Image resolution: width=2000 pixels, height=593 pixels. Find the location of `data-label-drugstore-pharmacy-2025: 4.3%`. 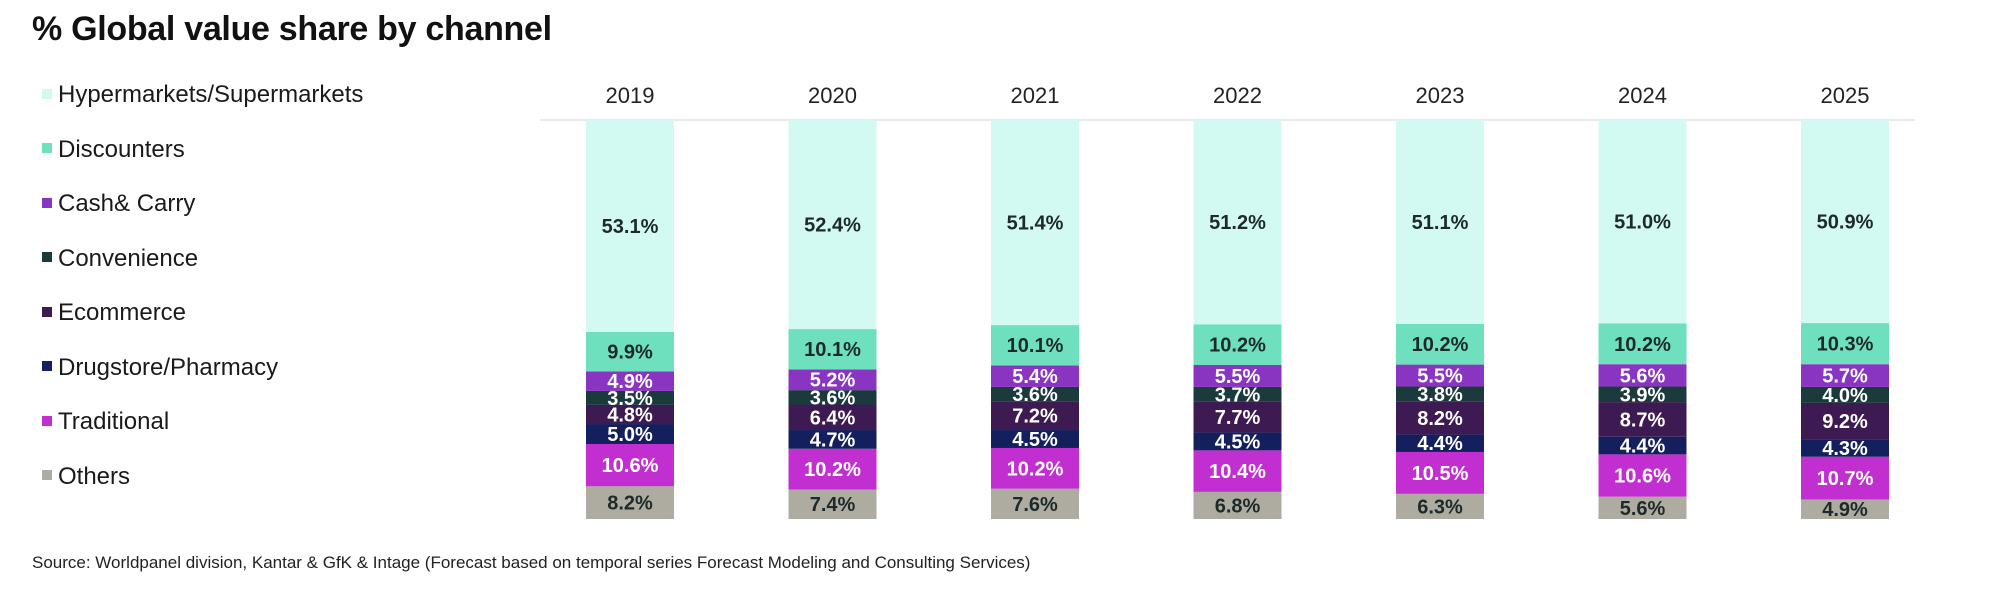

data-label-drugstore-pharmacy-2025: 4.3% is located at coordinates (1845, 449).